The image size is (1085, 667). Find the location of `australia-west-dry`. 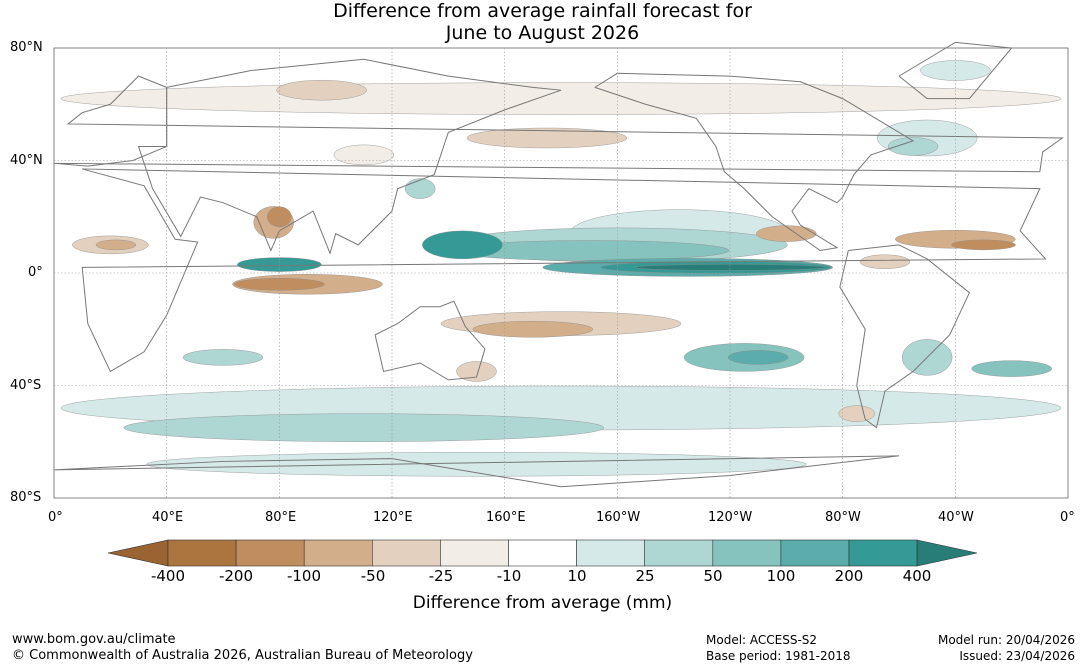

australia-west-dry is located at coordinates (476, 371).